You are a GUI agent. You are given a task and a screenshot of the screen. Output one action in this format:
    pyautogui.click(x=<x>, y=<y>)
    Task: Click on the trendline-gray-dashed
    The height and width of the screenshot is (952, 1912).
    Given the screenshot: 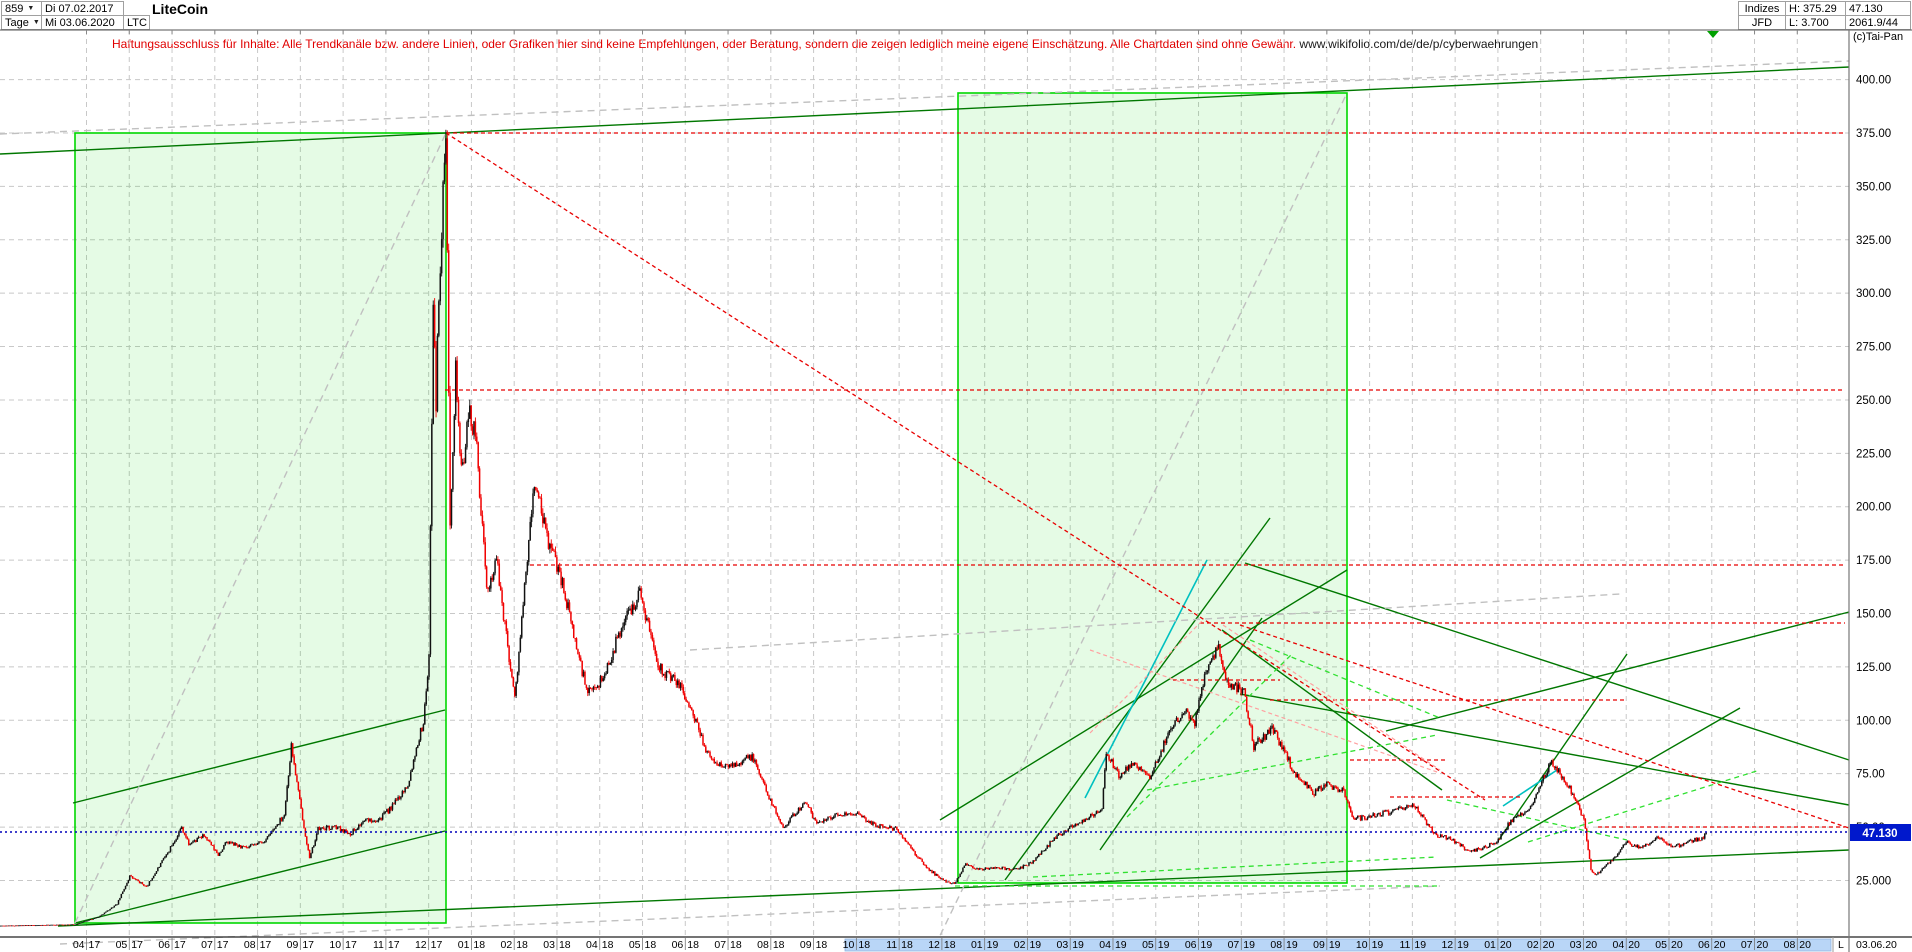 What is the action you would take?
    pyautogui.click(x=925, y=97)
    